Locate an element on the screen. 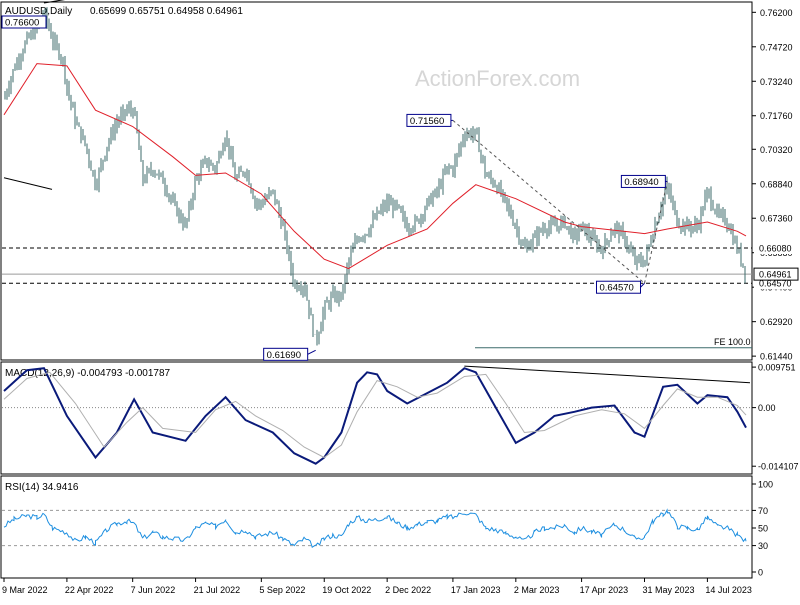 The image size is (800, 605). level-price-label: 0.66080 is located at coordinates (775, 249).